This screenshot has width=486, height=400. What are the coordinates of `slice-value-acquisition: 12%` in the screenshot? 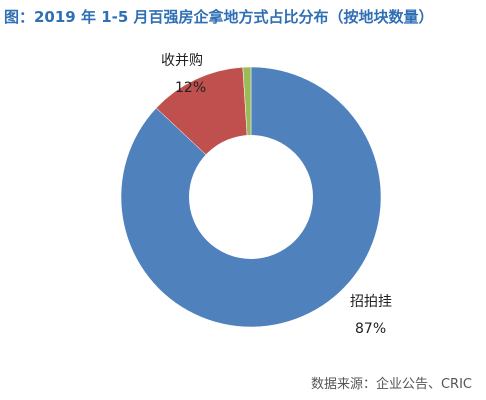 It's located at (190, 88).